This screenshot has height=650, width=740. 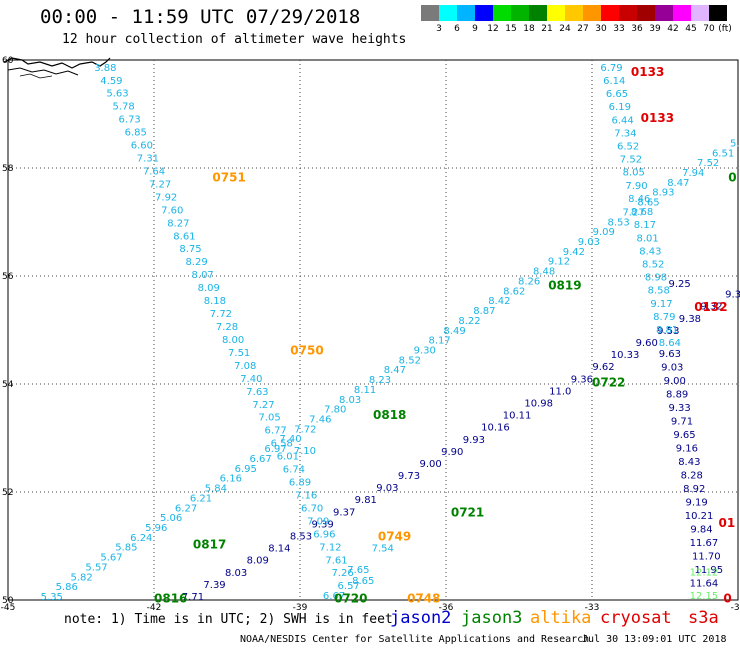 I want to click on wave-height-value: 9.71, so click(x=682, y=422).